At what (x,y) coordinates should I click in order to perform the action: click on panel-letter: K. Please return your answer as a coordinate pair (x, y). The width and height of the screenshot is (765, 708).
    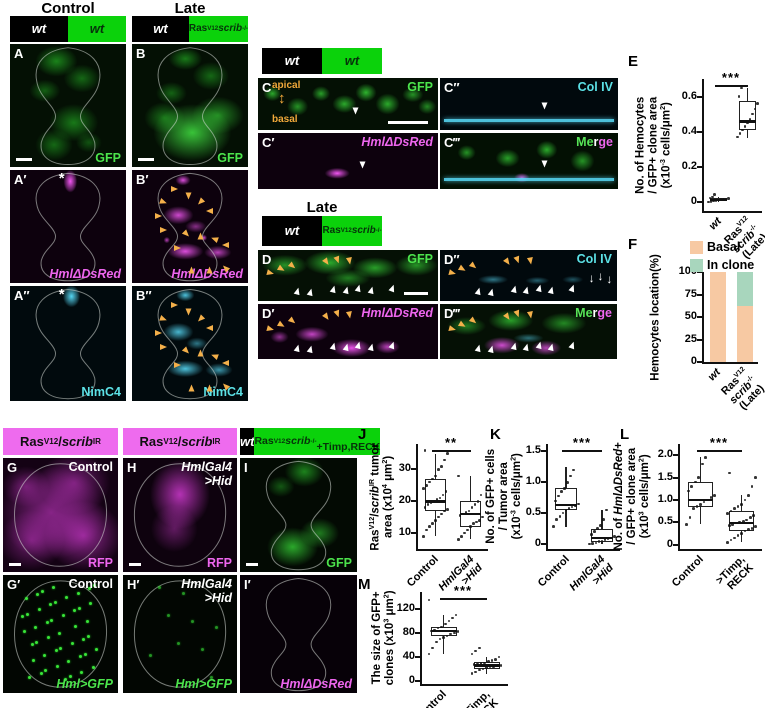
    Looking at the image, I should click on (495, 434).